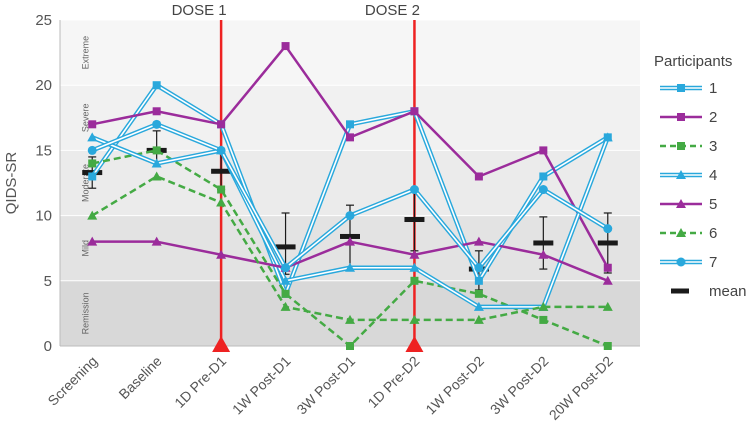 This screenshot has height=441, width=752. I want to click on legend-label: 4, so click(713, 175).